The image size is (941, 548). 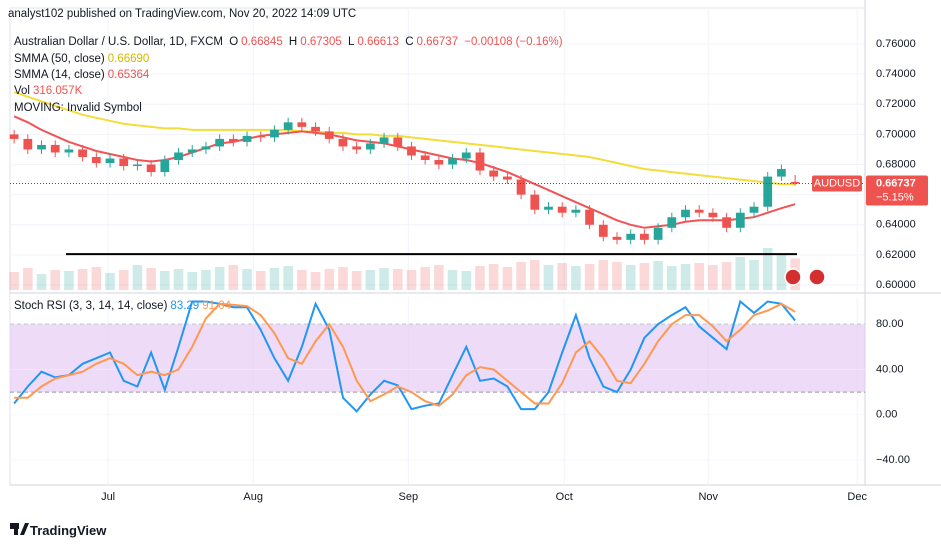 What do you see at coordinates (185, 306) in the screenshot?
I see `legend-value: 83.29` at bounding box center [185, 306].